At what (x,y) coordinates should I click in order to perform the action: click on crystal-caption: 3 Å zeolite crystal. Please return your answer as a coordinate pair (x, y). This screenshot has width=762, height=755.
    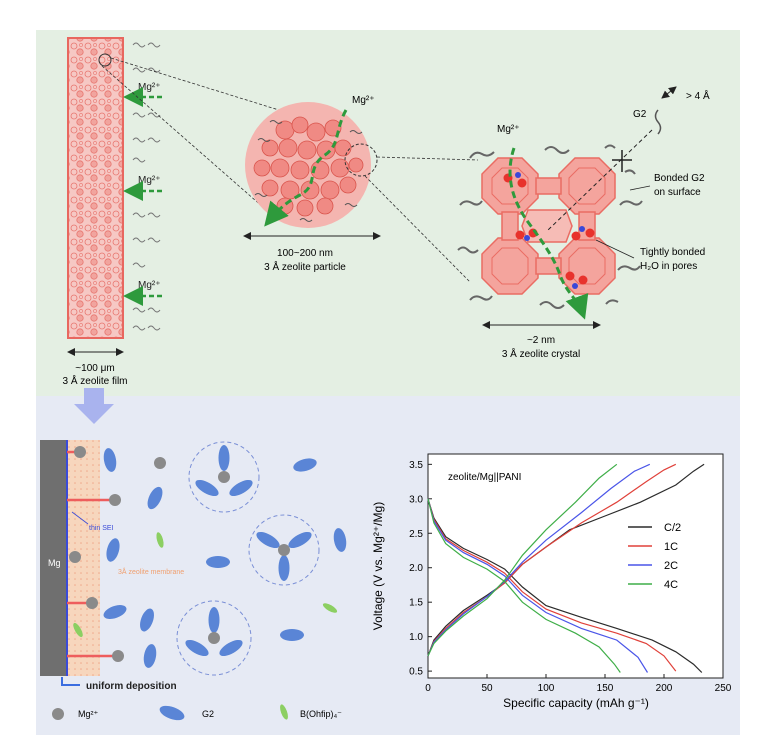
    Looking at the image, I should click on (541, 353).